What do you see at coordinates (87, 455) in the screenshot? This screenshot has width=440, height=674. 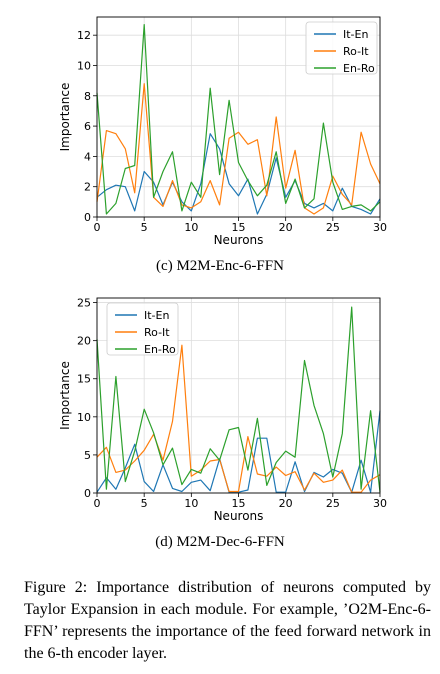 I see `y-tick-label: 5` at bounding box center [87, 455].